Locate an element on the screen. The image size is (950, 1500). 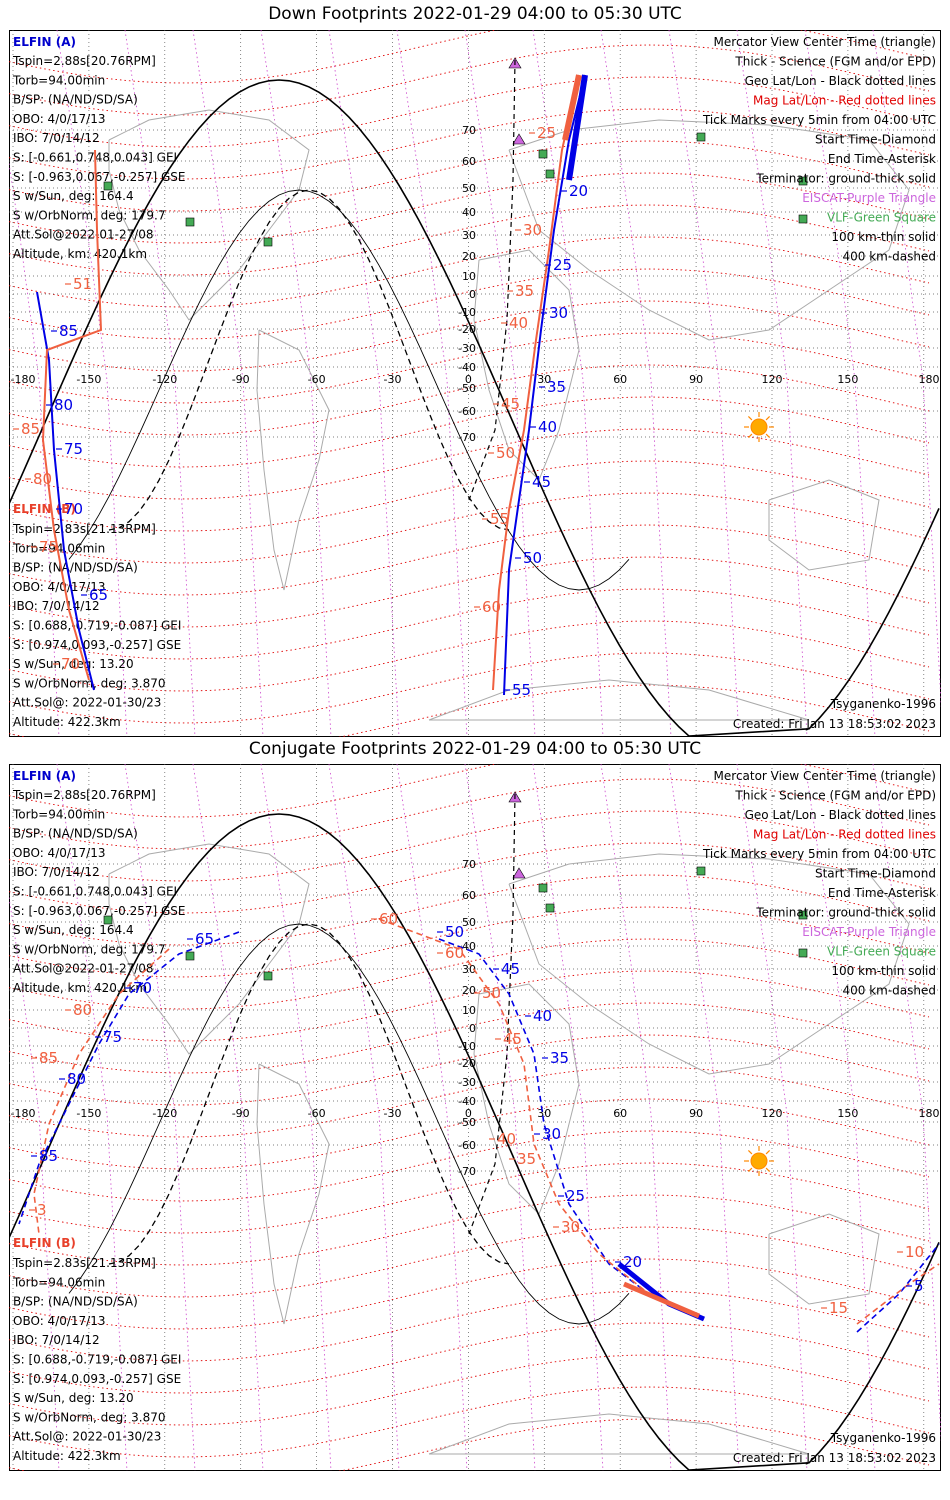
track-tick-label: 30 is located at coordinates (551, 1134).